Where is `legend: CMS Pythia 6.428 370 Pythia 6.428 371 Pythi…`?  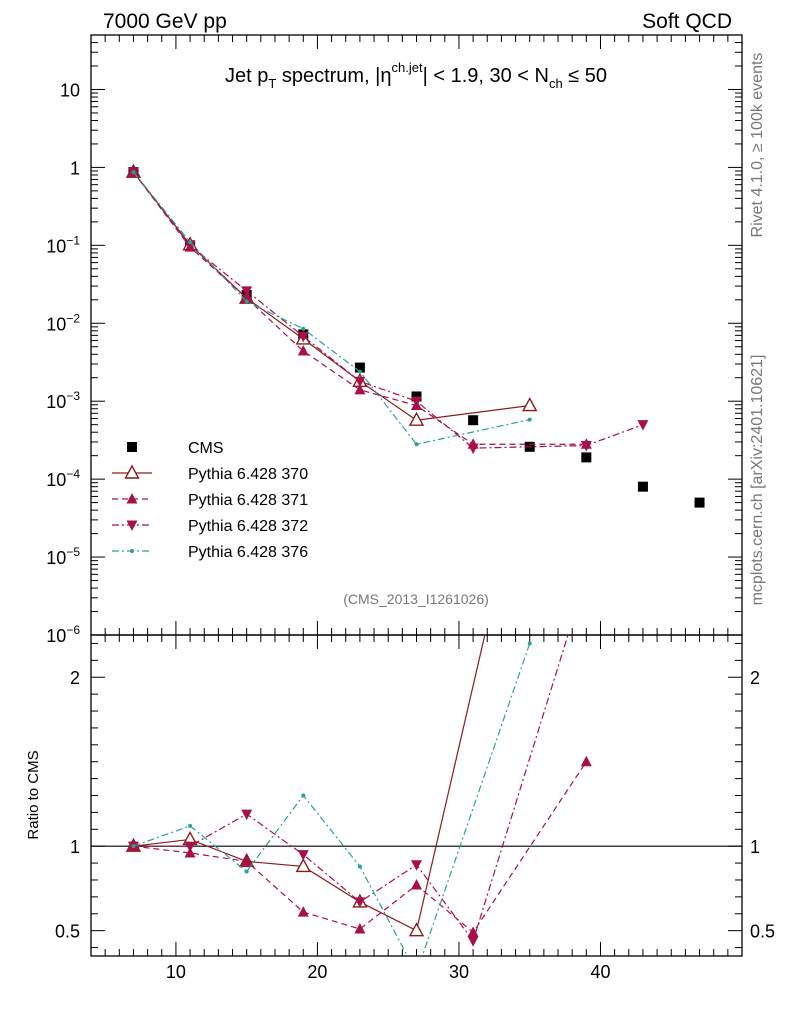 legend: CMS Pythia 6.428 370 Pythia 6.428 371 Pythi… is located at coordinates (210, 500).